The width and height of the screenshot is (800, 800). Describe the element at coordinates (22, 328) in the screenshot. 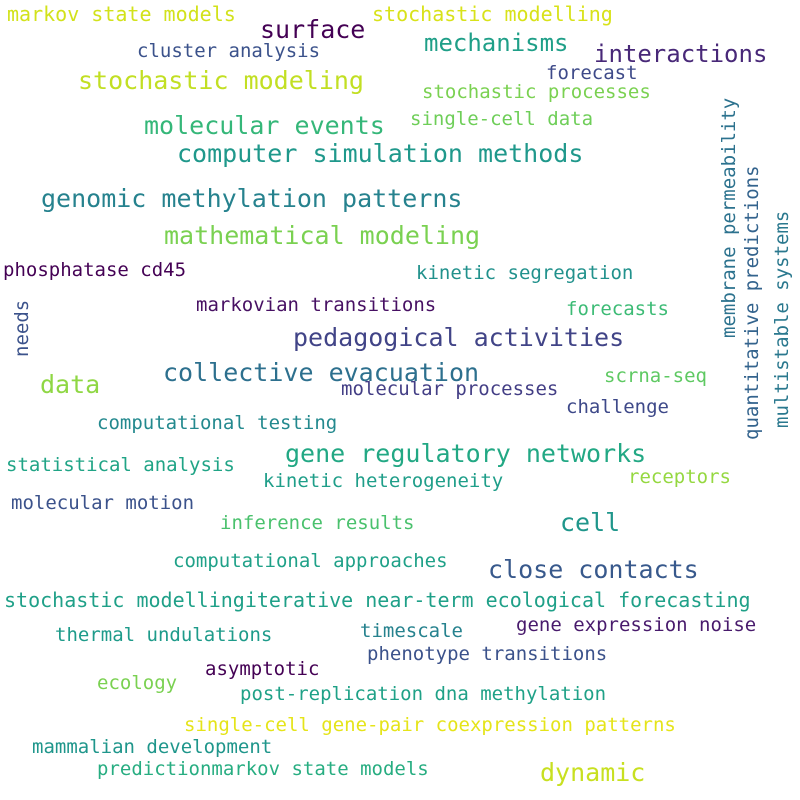

I see `word-needs: needs` at that location.